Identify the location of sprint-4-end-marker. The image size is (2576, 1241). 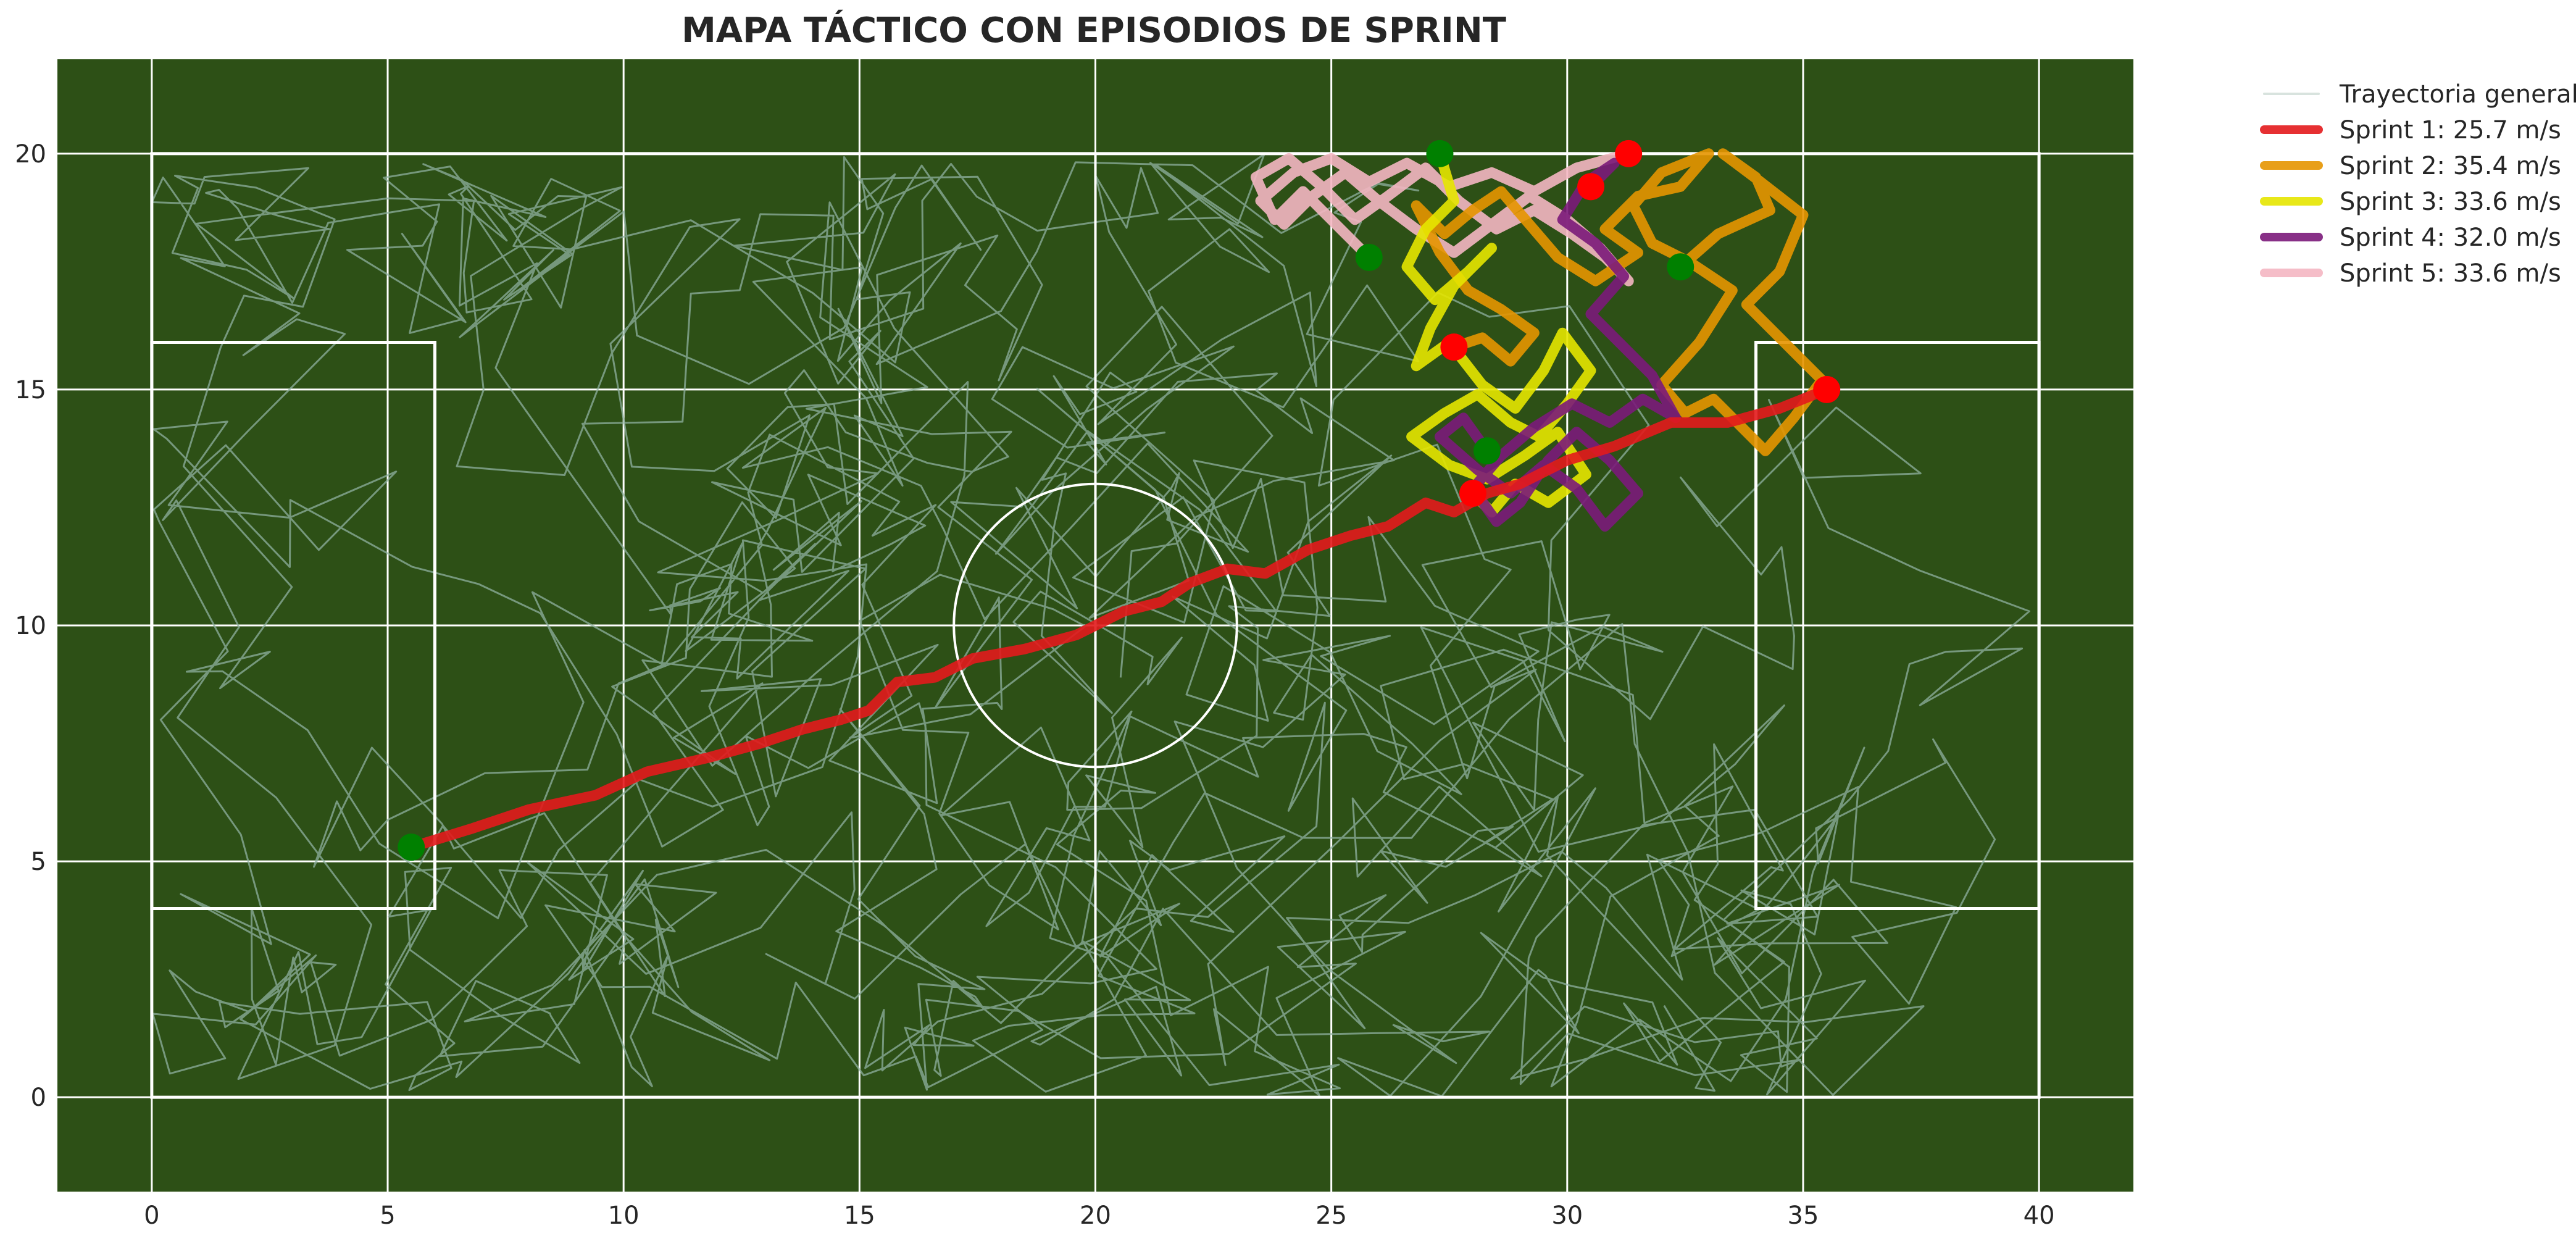
(1591, 187).